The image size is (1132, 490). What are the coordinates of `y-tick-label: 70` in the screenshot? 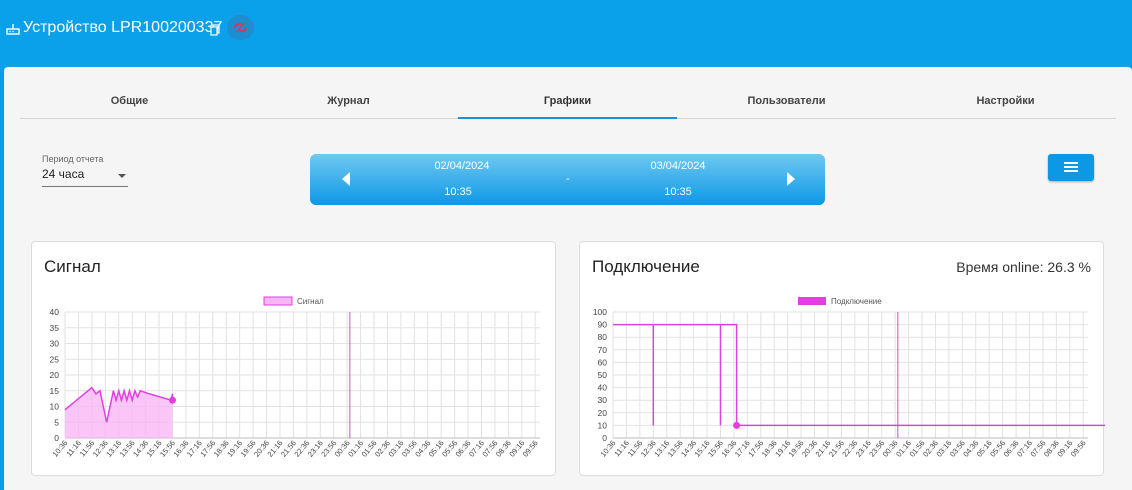 It's located at (603, 350).